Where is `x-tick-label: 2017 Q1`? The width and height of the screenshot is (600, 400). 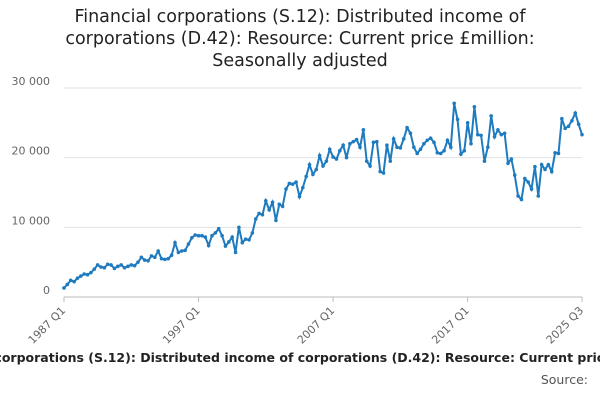 x-tick-label: 2017 Q1 is located at coordinates (450, 325).